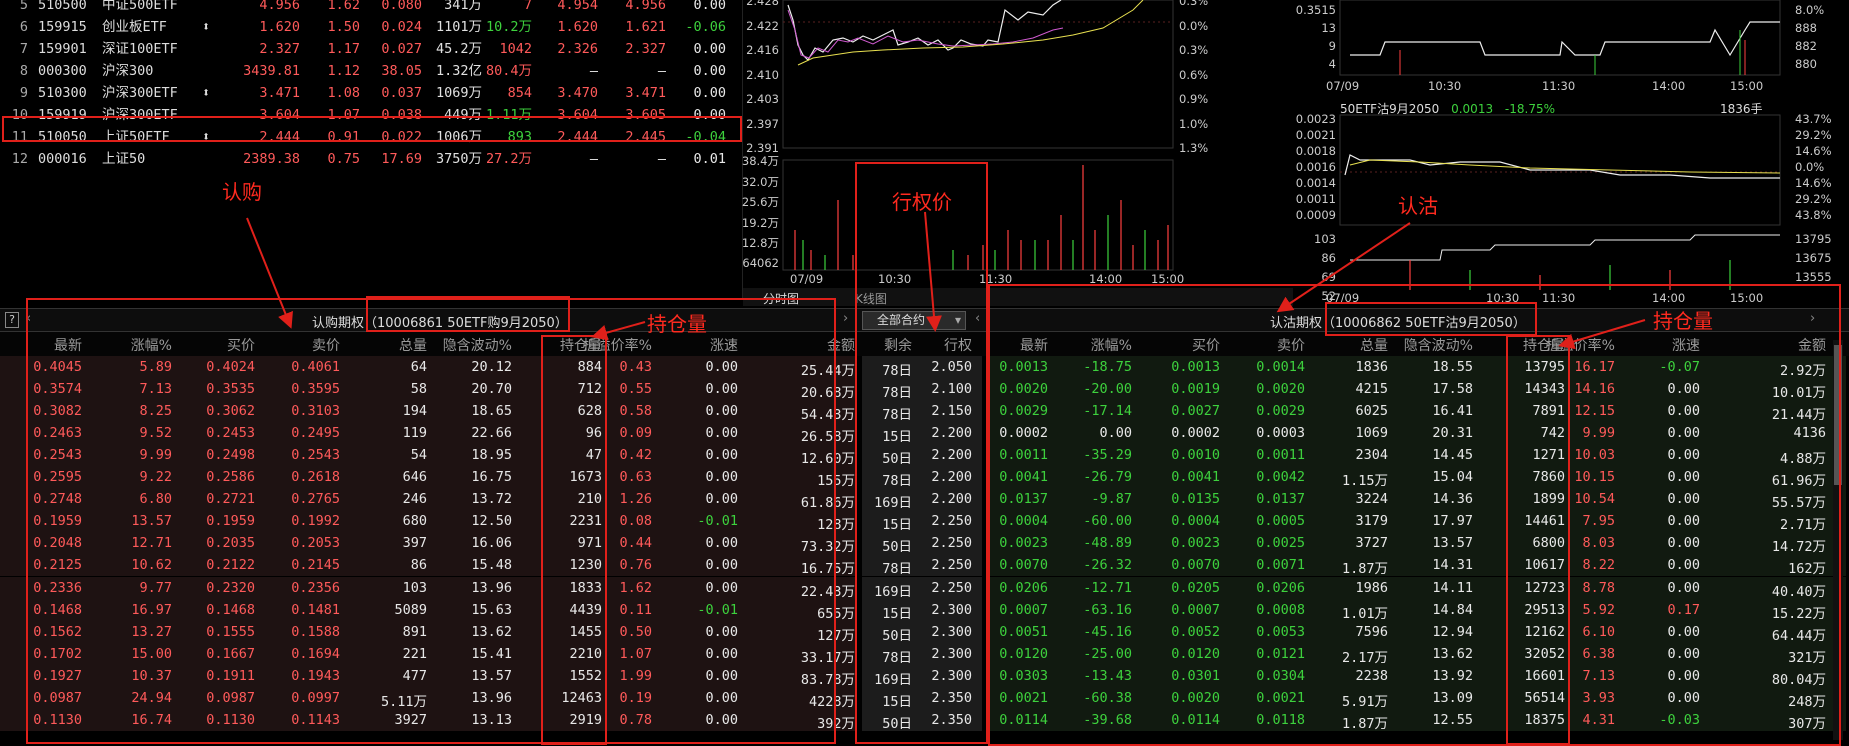 This screenshot has height=746, width=1849. Describe the element at coordinates (978, 318) in the screenshot. I see `put-prev-arrow-icon: ‹` at that location.